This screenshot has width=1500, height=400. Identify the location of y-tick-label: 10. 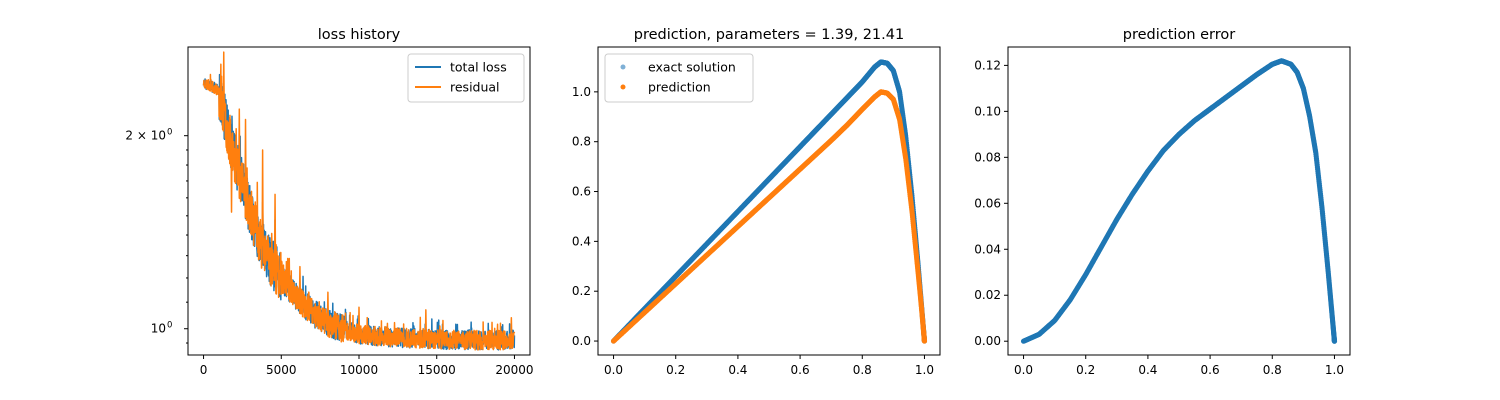
(158, 329).